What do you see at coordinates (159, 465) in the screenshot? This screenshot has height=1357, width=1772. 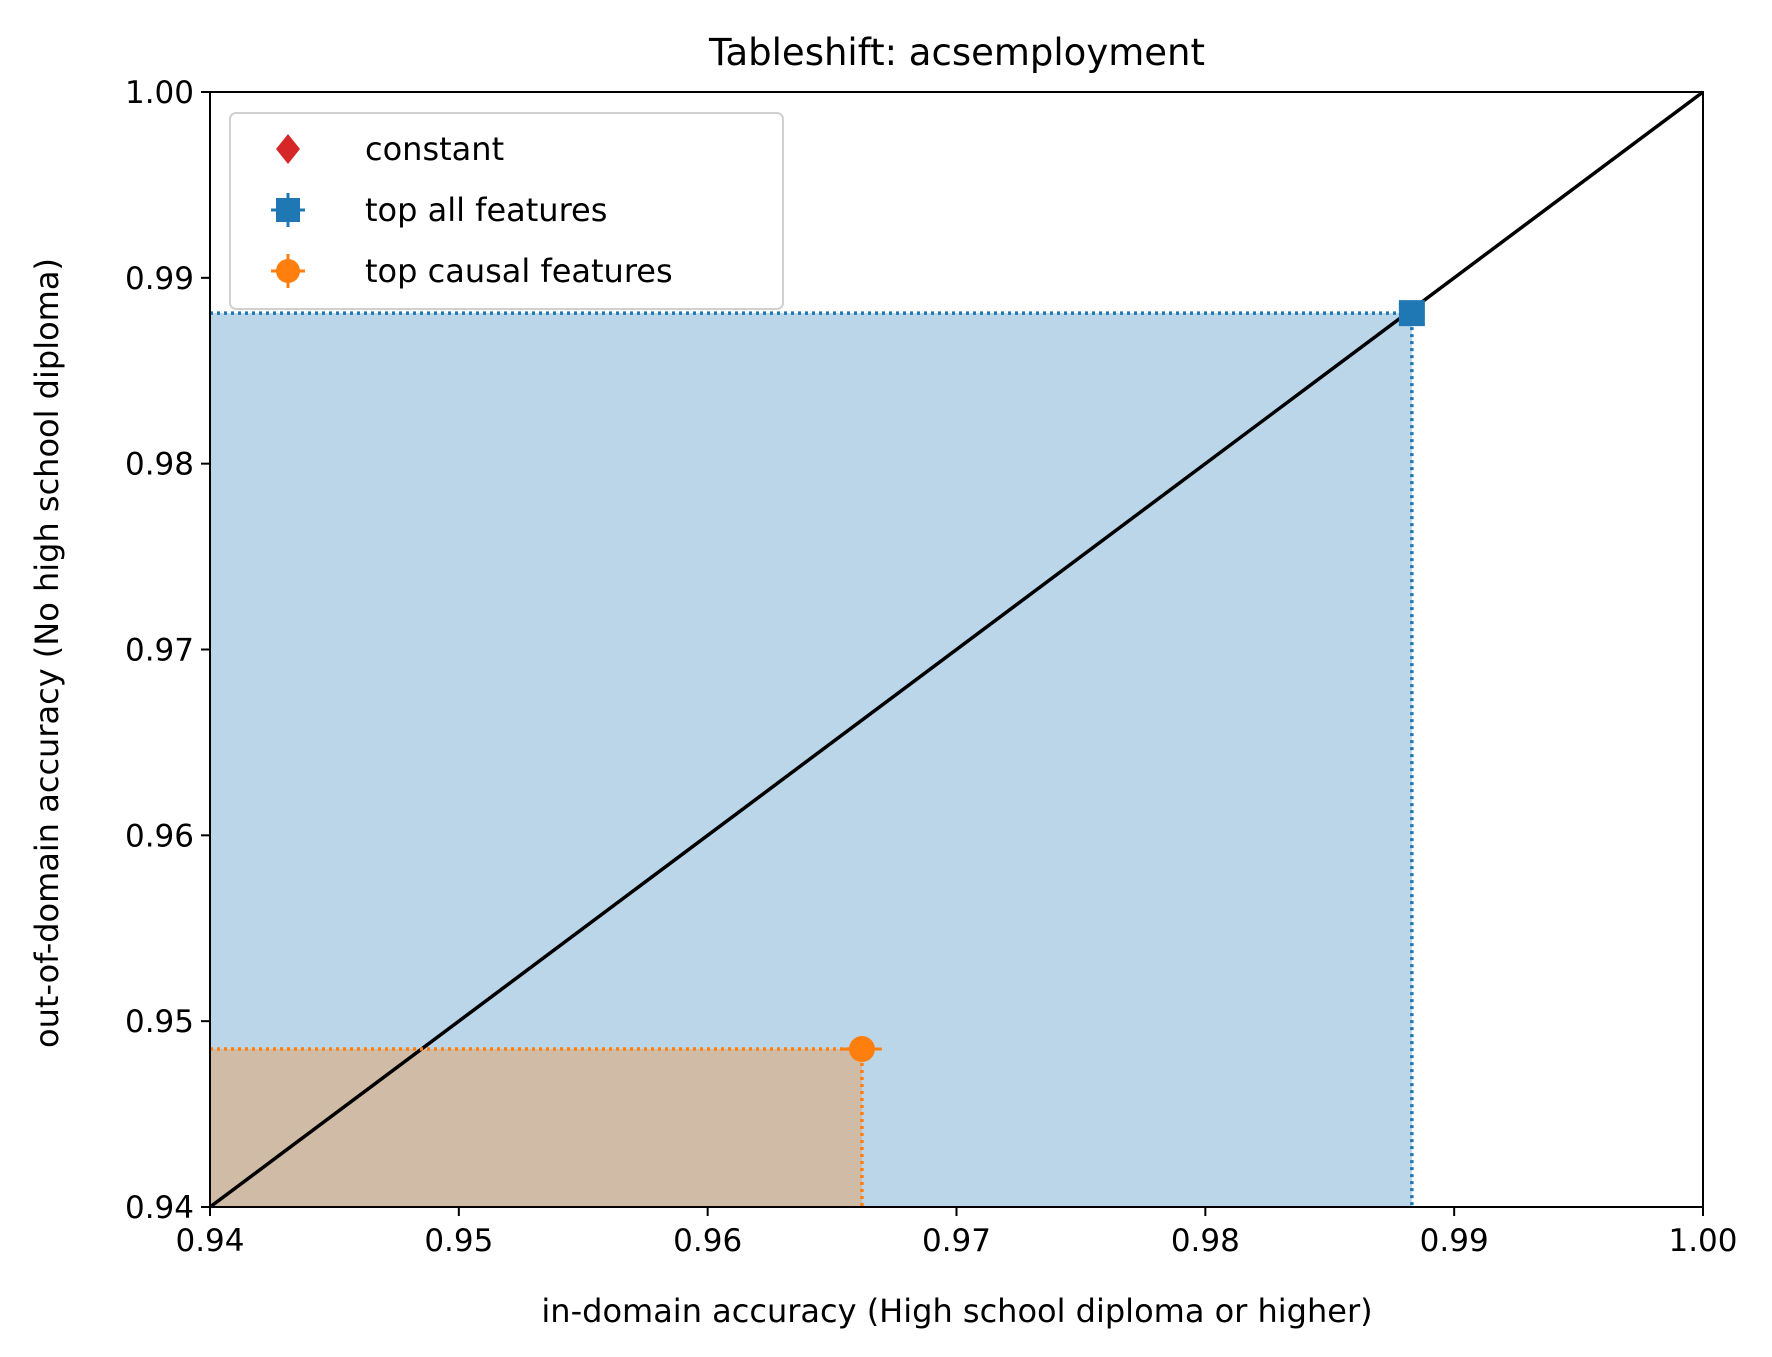 I see `y-tick-label-4: 0.98` at bounding box center [159, 465].